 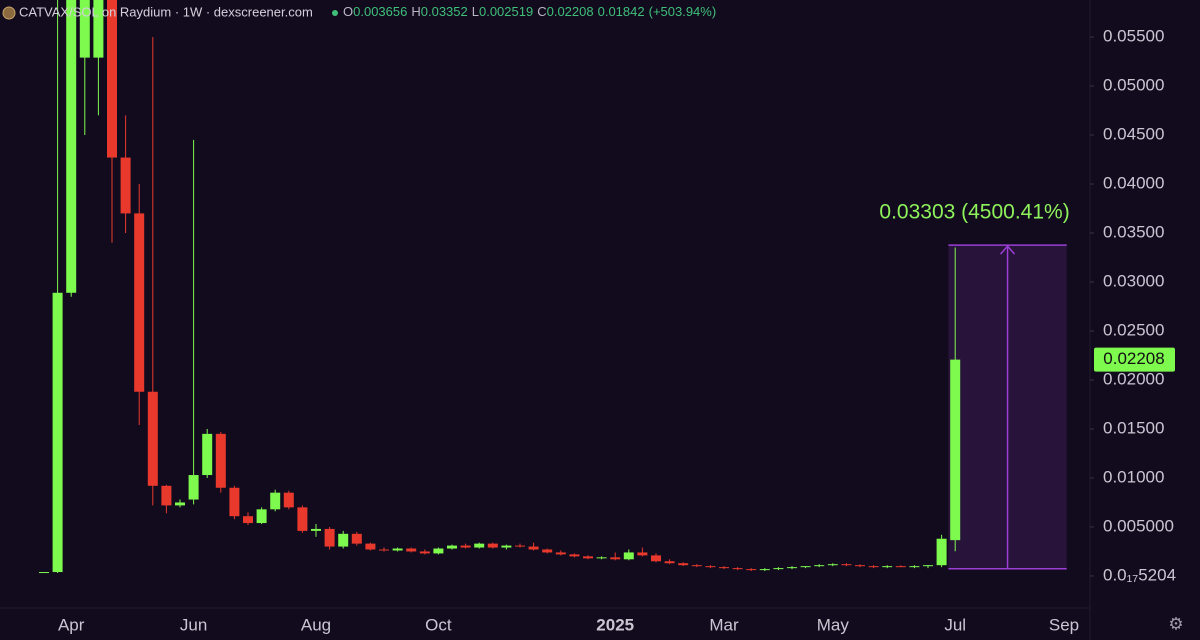 I want to click on y-tick-label: 0.04500, so click(x=1133, y=134).